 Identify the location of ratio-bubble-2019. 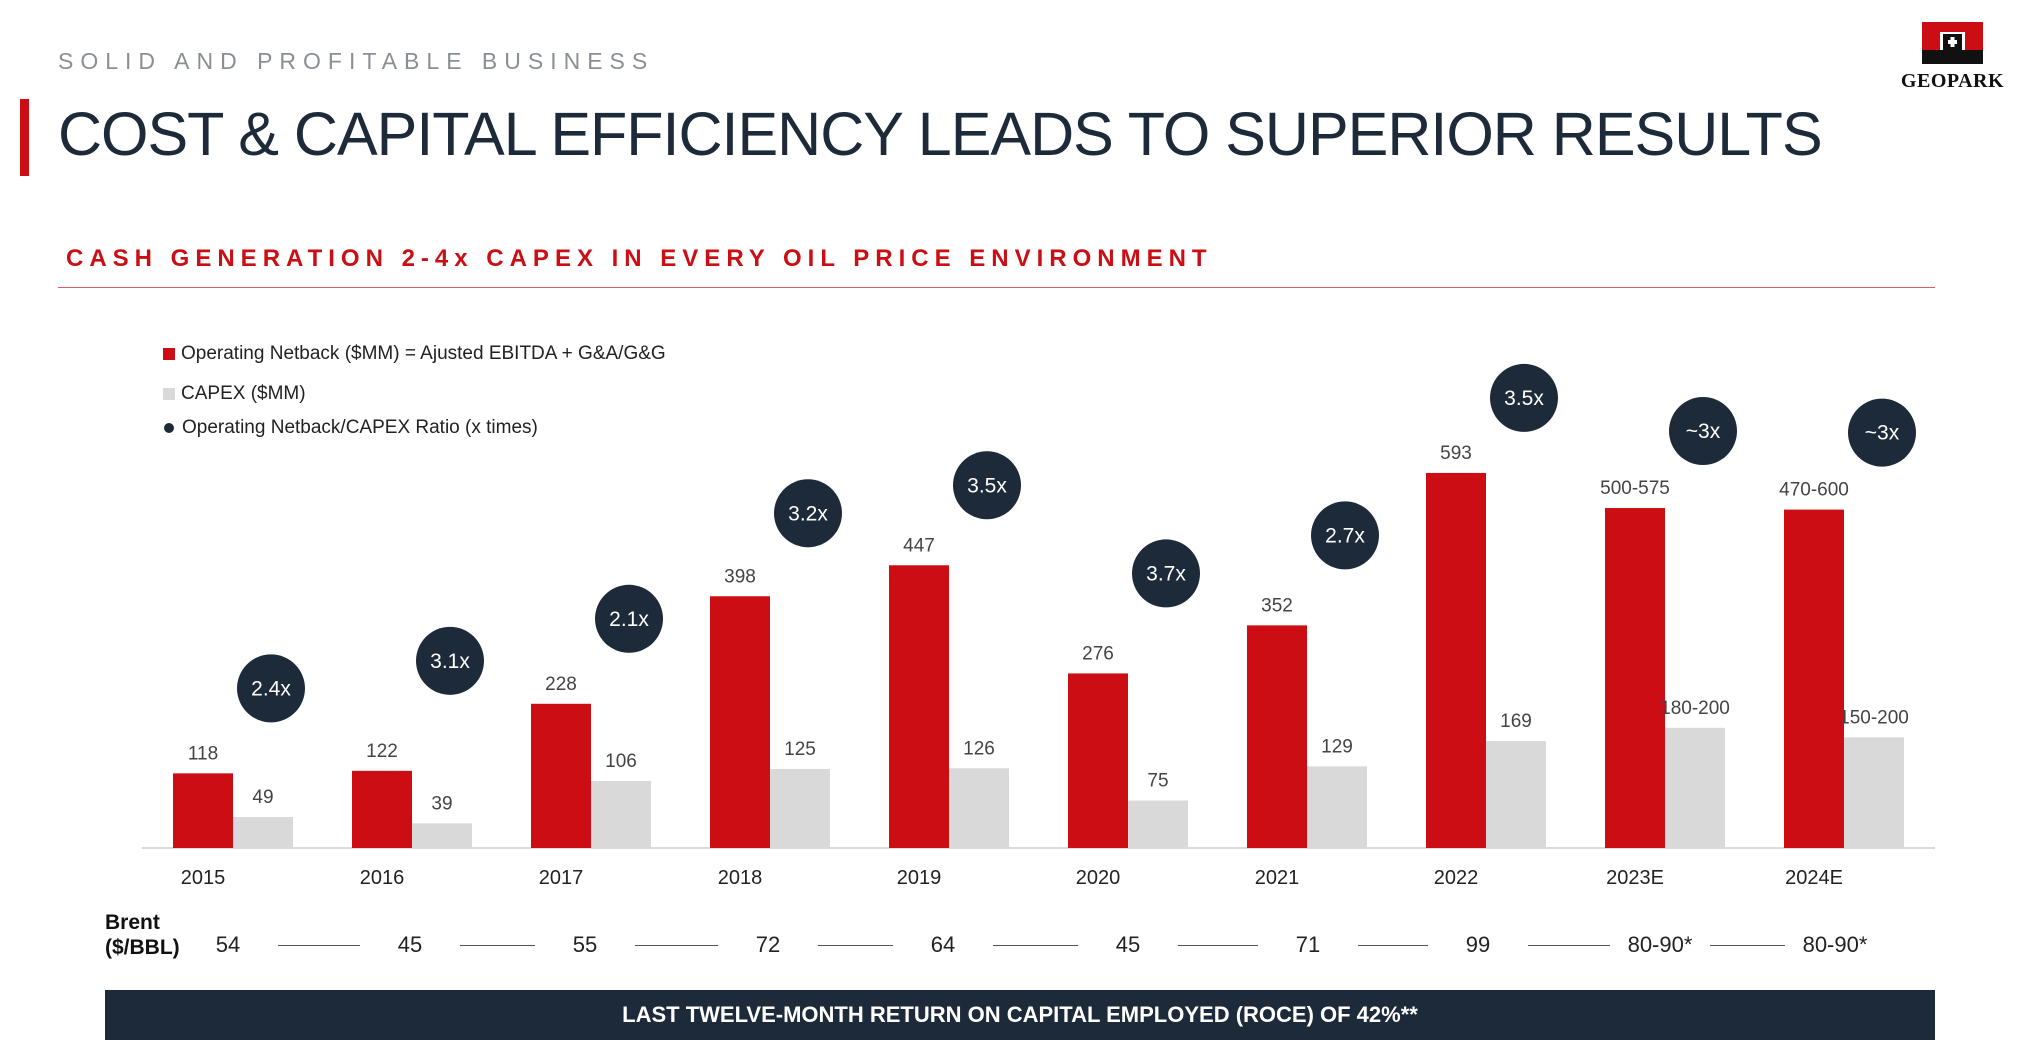
(987, 485).